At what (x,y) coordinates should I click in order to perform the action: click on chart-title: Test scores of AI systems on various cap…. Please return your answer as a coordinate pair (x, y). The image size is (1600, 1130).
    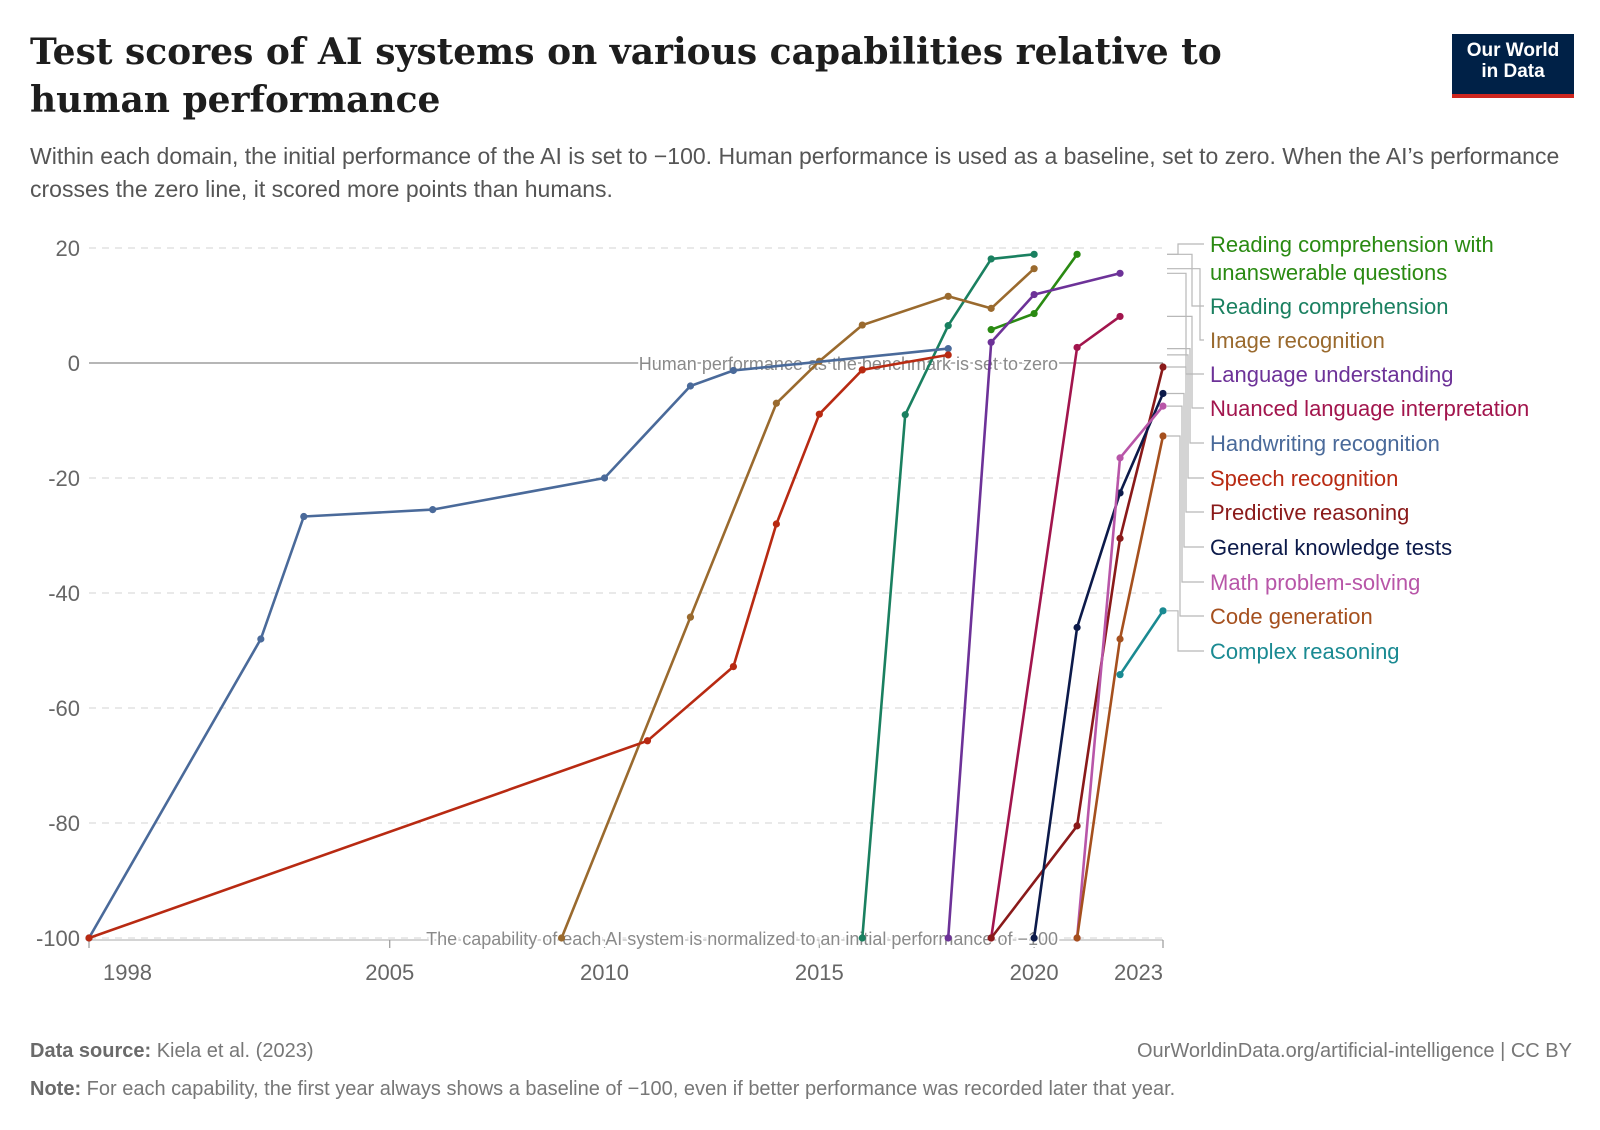
    Looking at the image, I should click on (626, 76).